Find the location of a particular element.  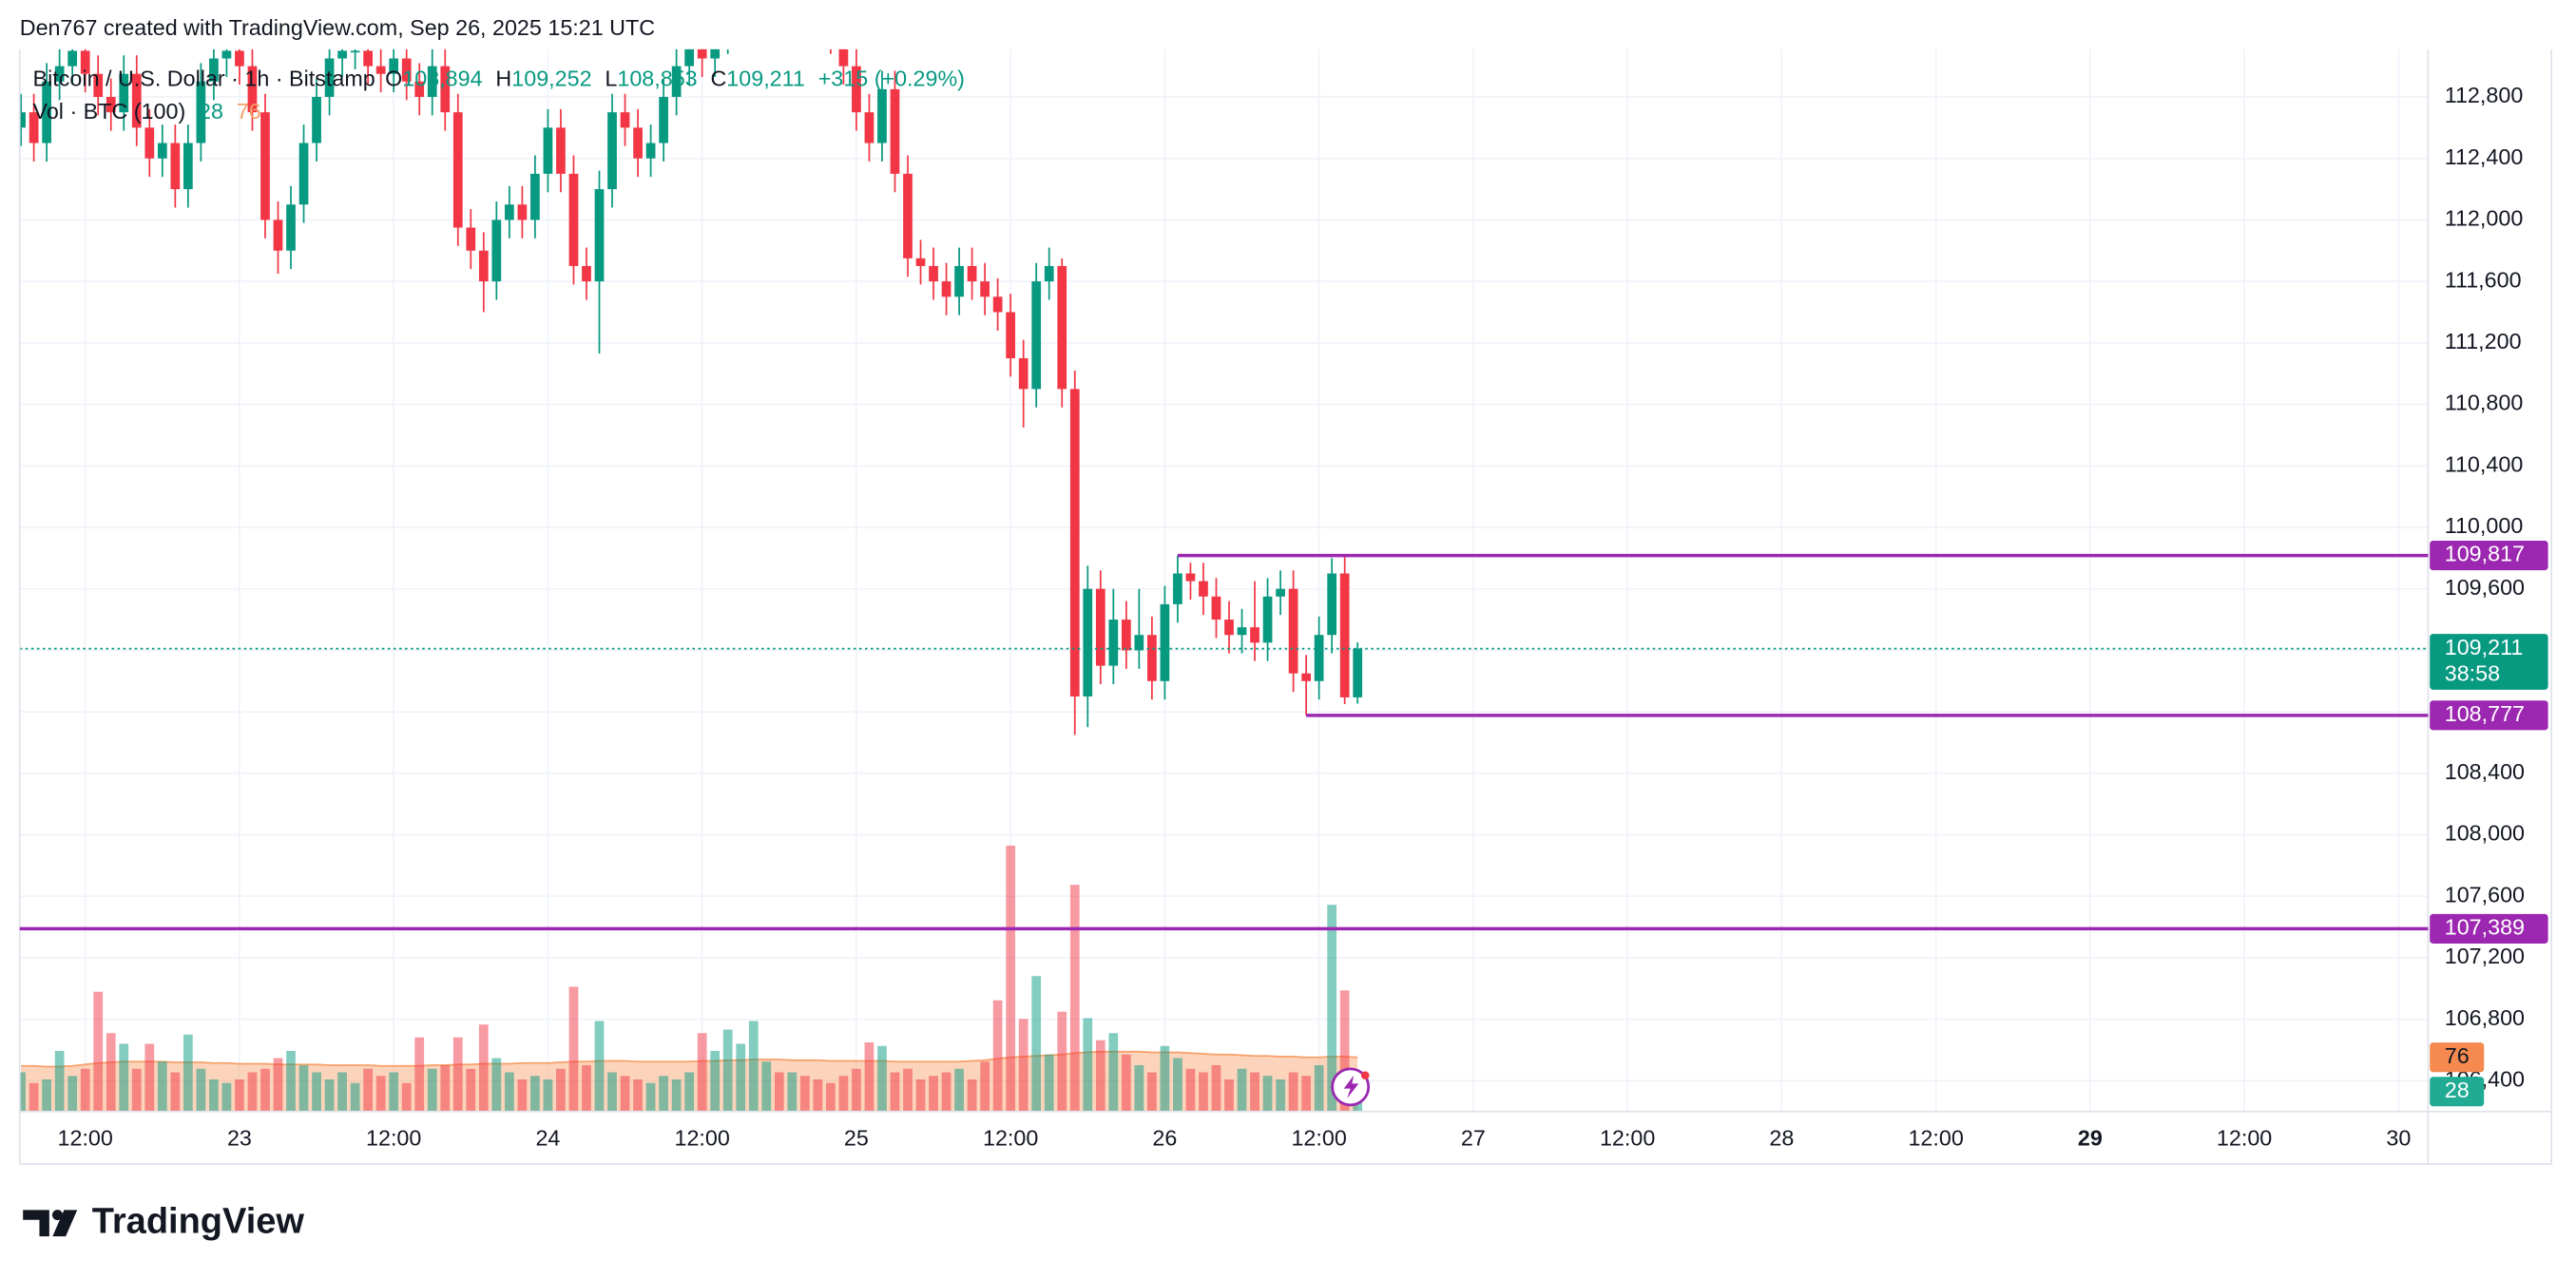

legend-value: 76 is located at coordinates (249, 111).